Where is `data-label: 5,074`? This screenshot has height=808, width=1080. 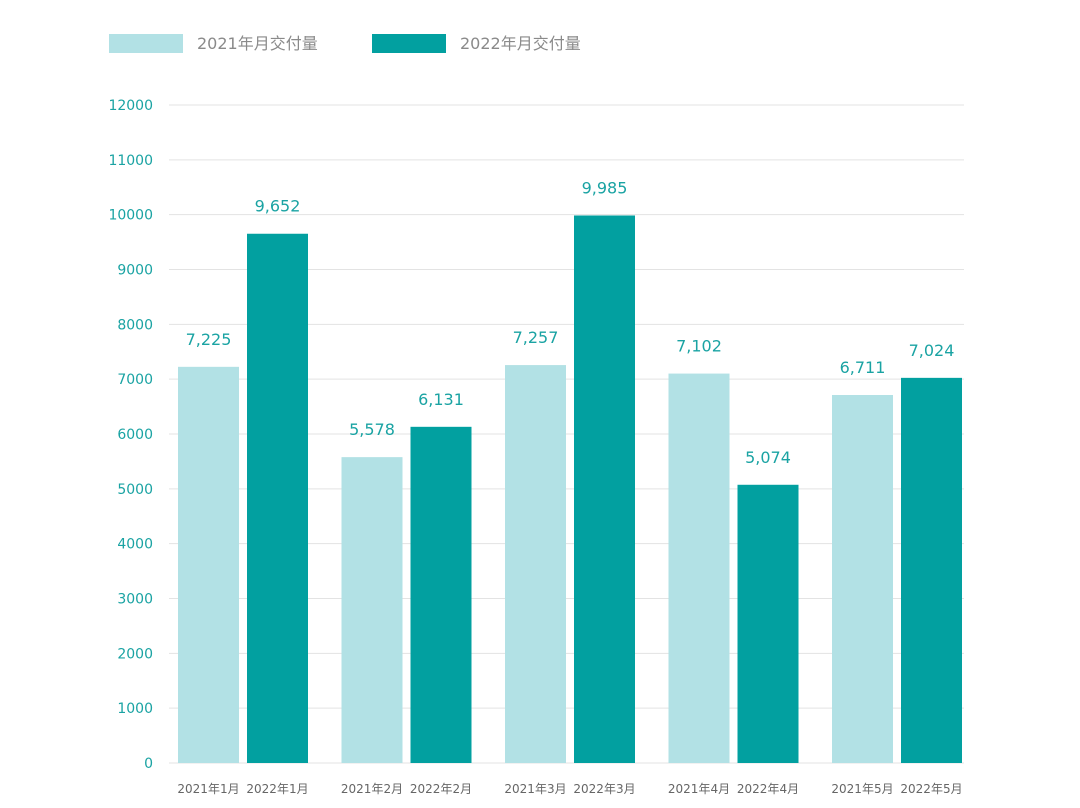 data-label: 5,074 is located at coordinates (768, 457).